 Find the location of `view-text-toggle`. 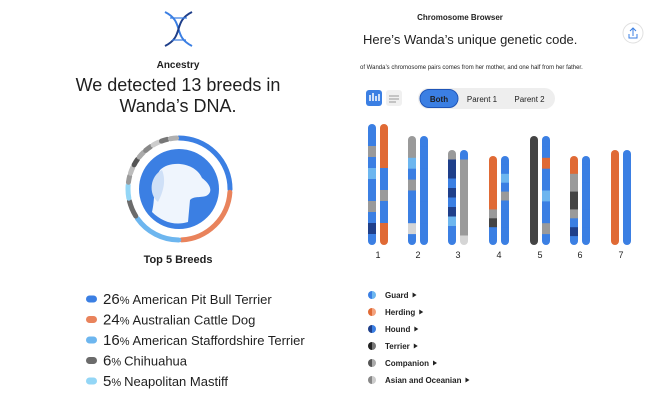

view-text-toggle is located at coordinates (394, 98).